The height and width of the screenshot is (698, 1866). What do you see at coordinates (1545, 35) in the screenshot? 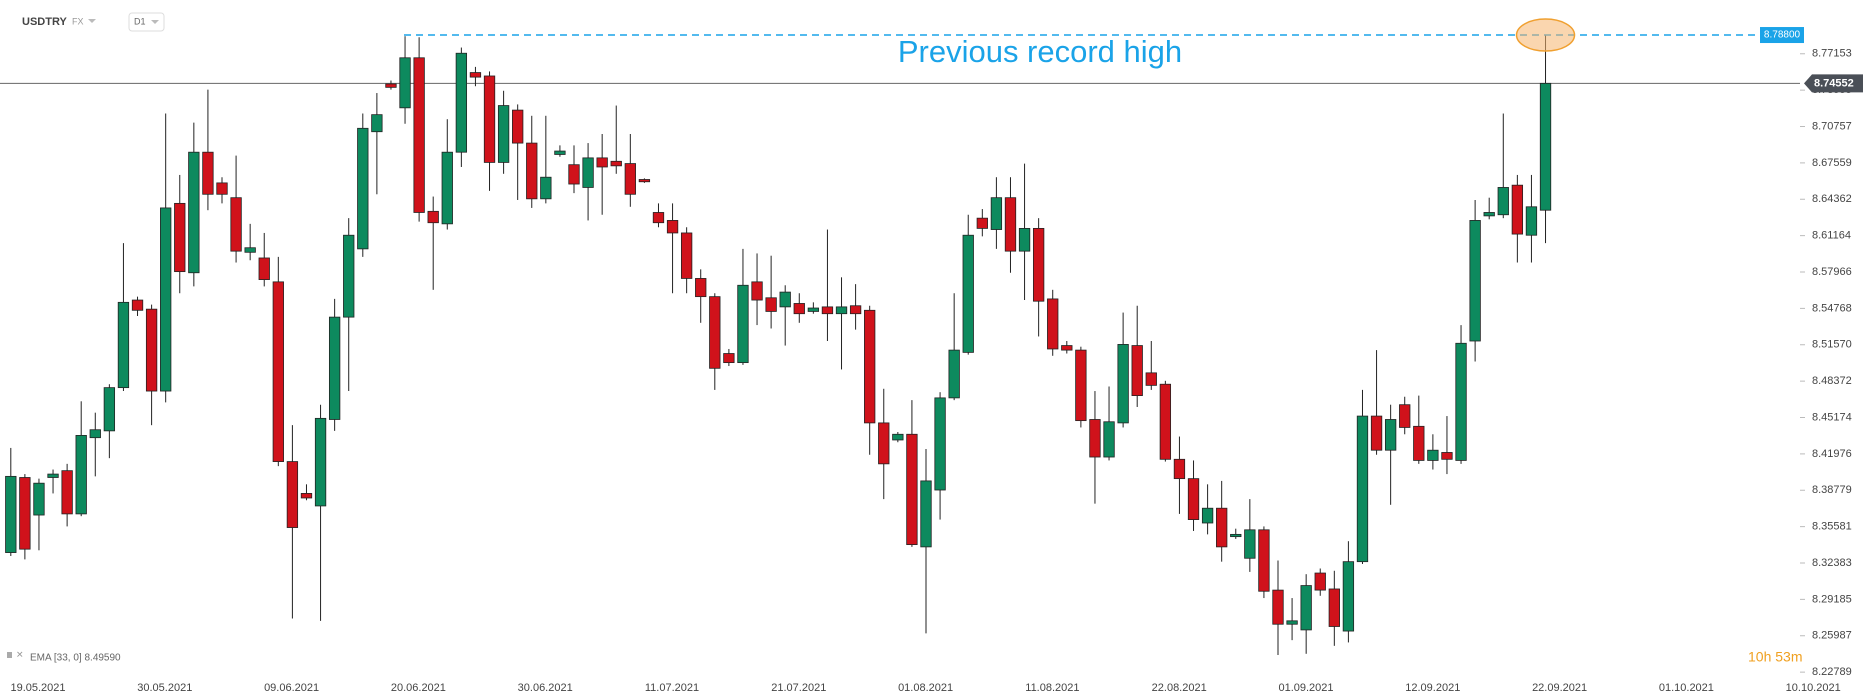
I see `highlight-ellipse` at bounding box center [1545, 35].